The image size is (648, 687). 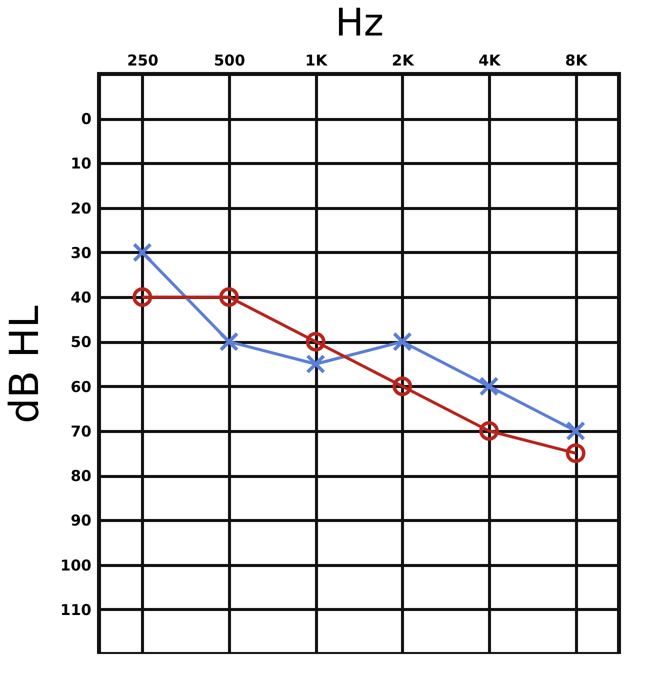 What do you see at coordinates (76, 609) in the screenshot?
I see `y-tick-label: 110` at bounding box center [76, 609].